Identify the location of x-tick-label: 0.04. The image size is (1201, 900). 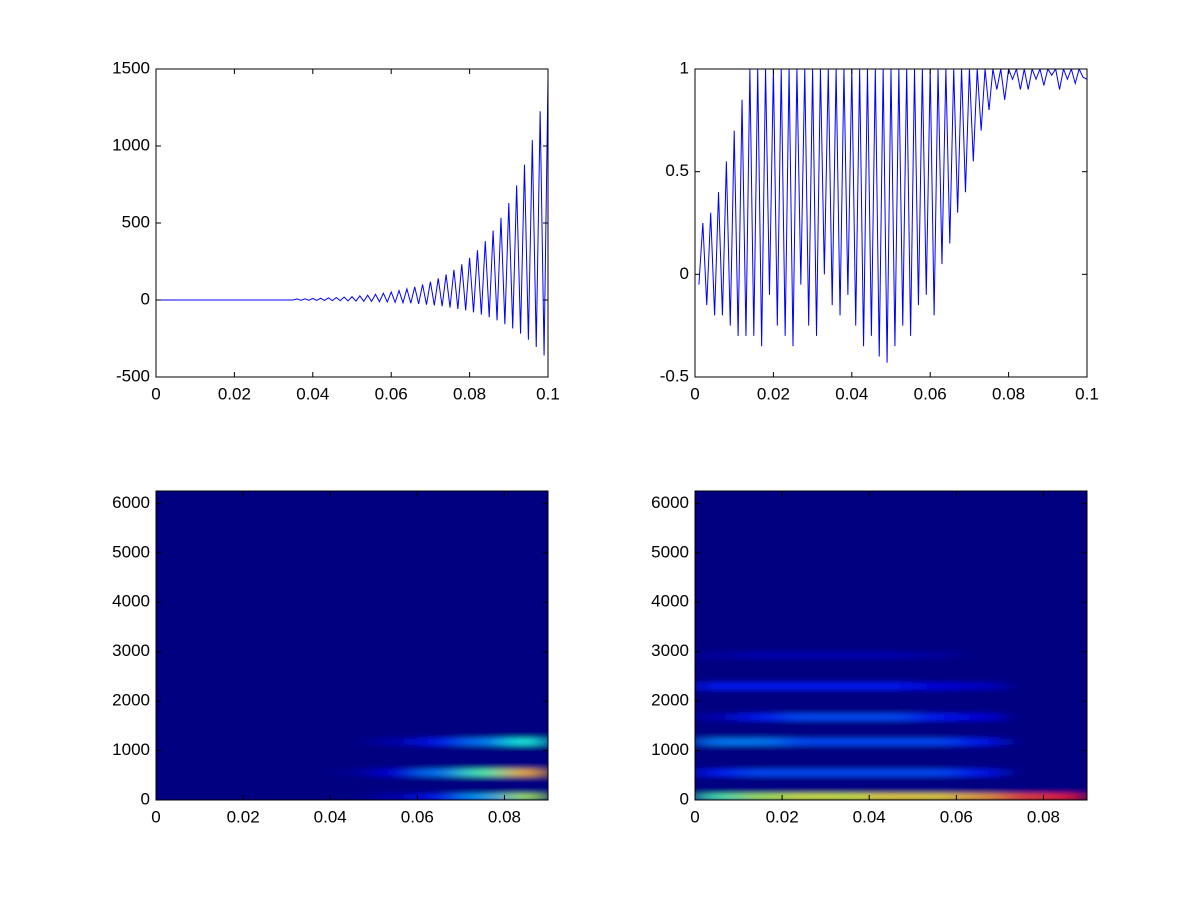
(330, 816).